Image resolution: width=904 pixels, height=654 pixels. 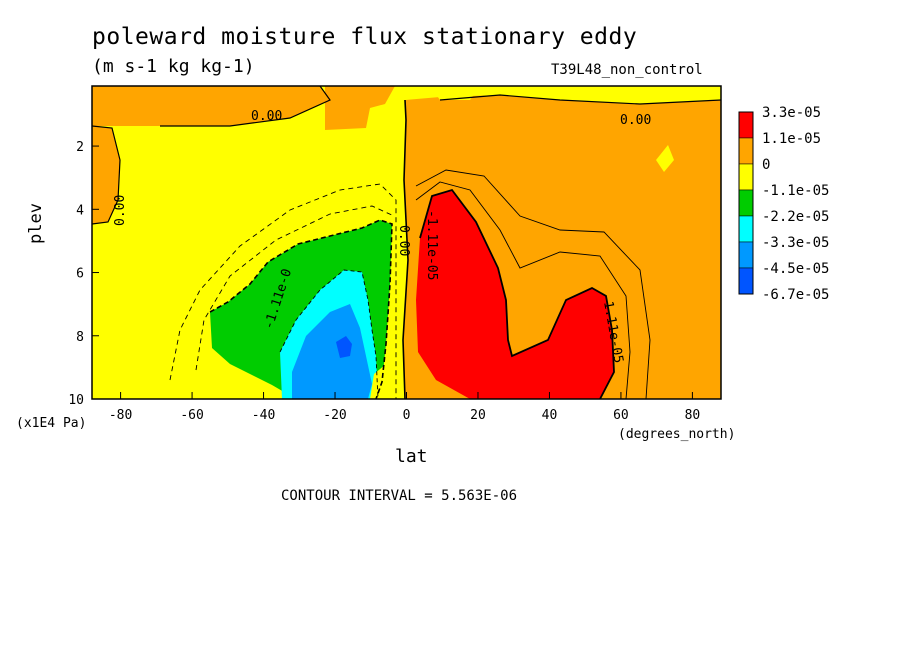 I want to click on contour-negative-mid, so click(x=295, y=288).